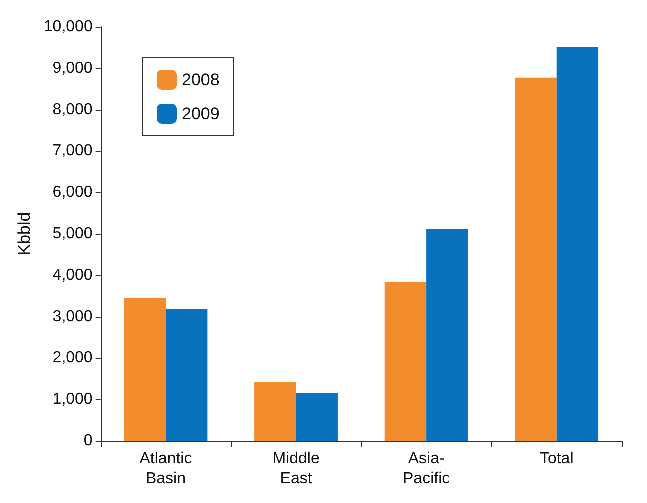 The height and width of the screenshot is (503, 647). I want to click on x-tick-label: Atlantic Basin, so click(166, 469).